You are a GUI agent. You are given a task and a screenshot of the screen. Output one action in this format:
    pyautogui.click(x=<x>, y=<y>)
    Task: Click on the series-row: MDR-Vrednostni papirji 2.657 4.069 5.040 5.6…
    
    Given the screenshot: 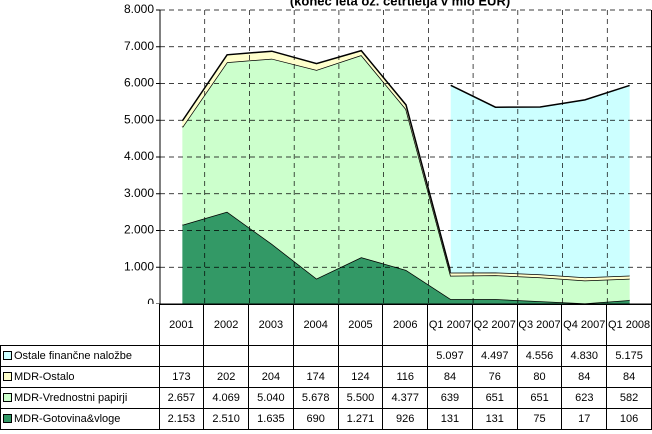 What is the action you would take?
    pyautogui.click(x=326, y=398)
    